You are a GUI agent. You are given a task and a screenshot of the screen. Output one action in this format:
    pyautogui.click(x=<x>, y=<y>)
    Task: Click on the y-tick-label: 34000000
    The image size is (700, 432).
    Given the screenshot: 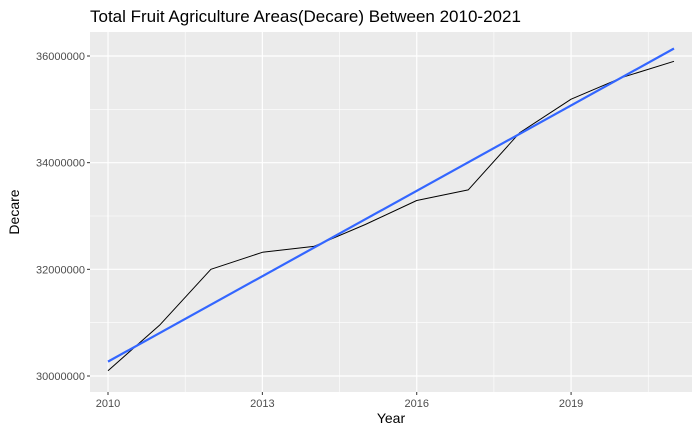 What is the action you would take?
    pyautogui.click(x=60, y=164)
    